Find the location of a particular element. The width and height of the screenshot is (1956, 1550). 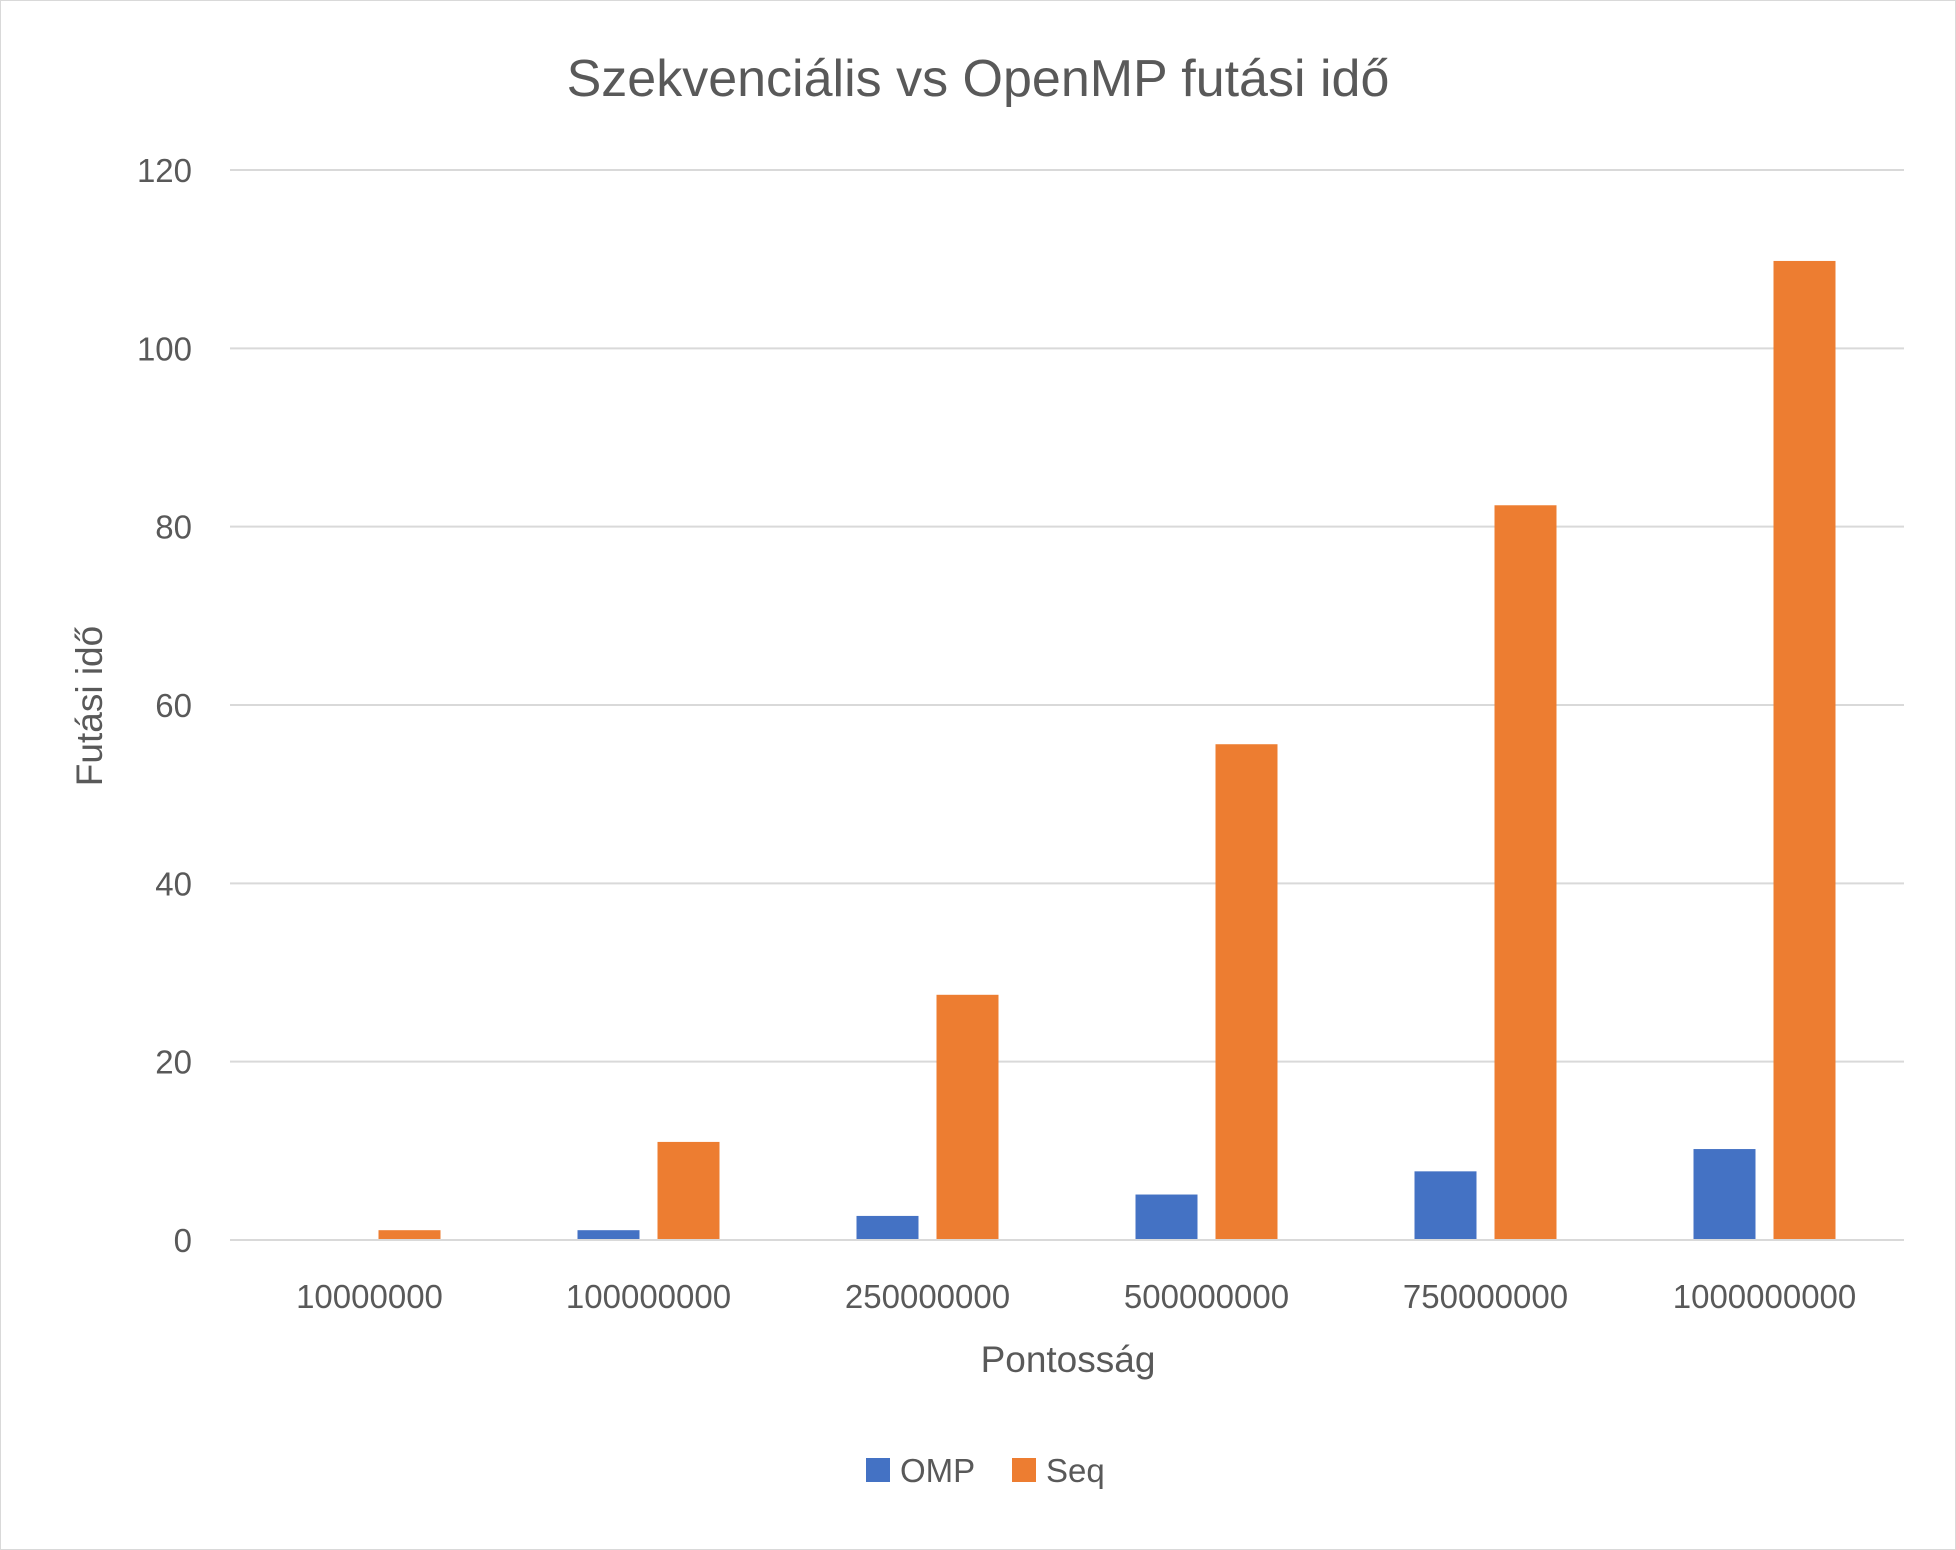

y-tick-label: 20 is located at coordinates (173, 1062).